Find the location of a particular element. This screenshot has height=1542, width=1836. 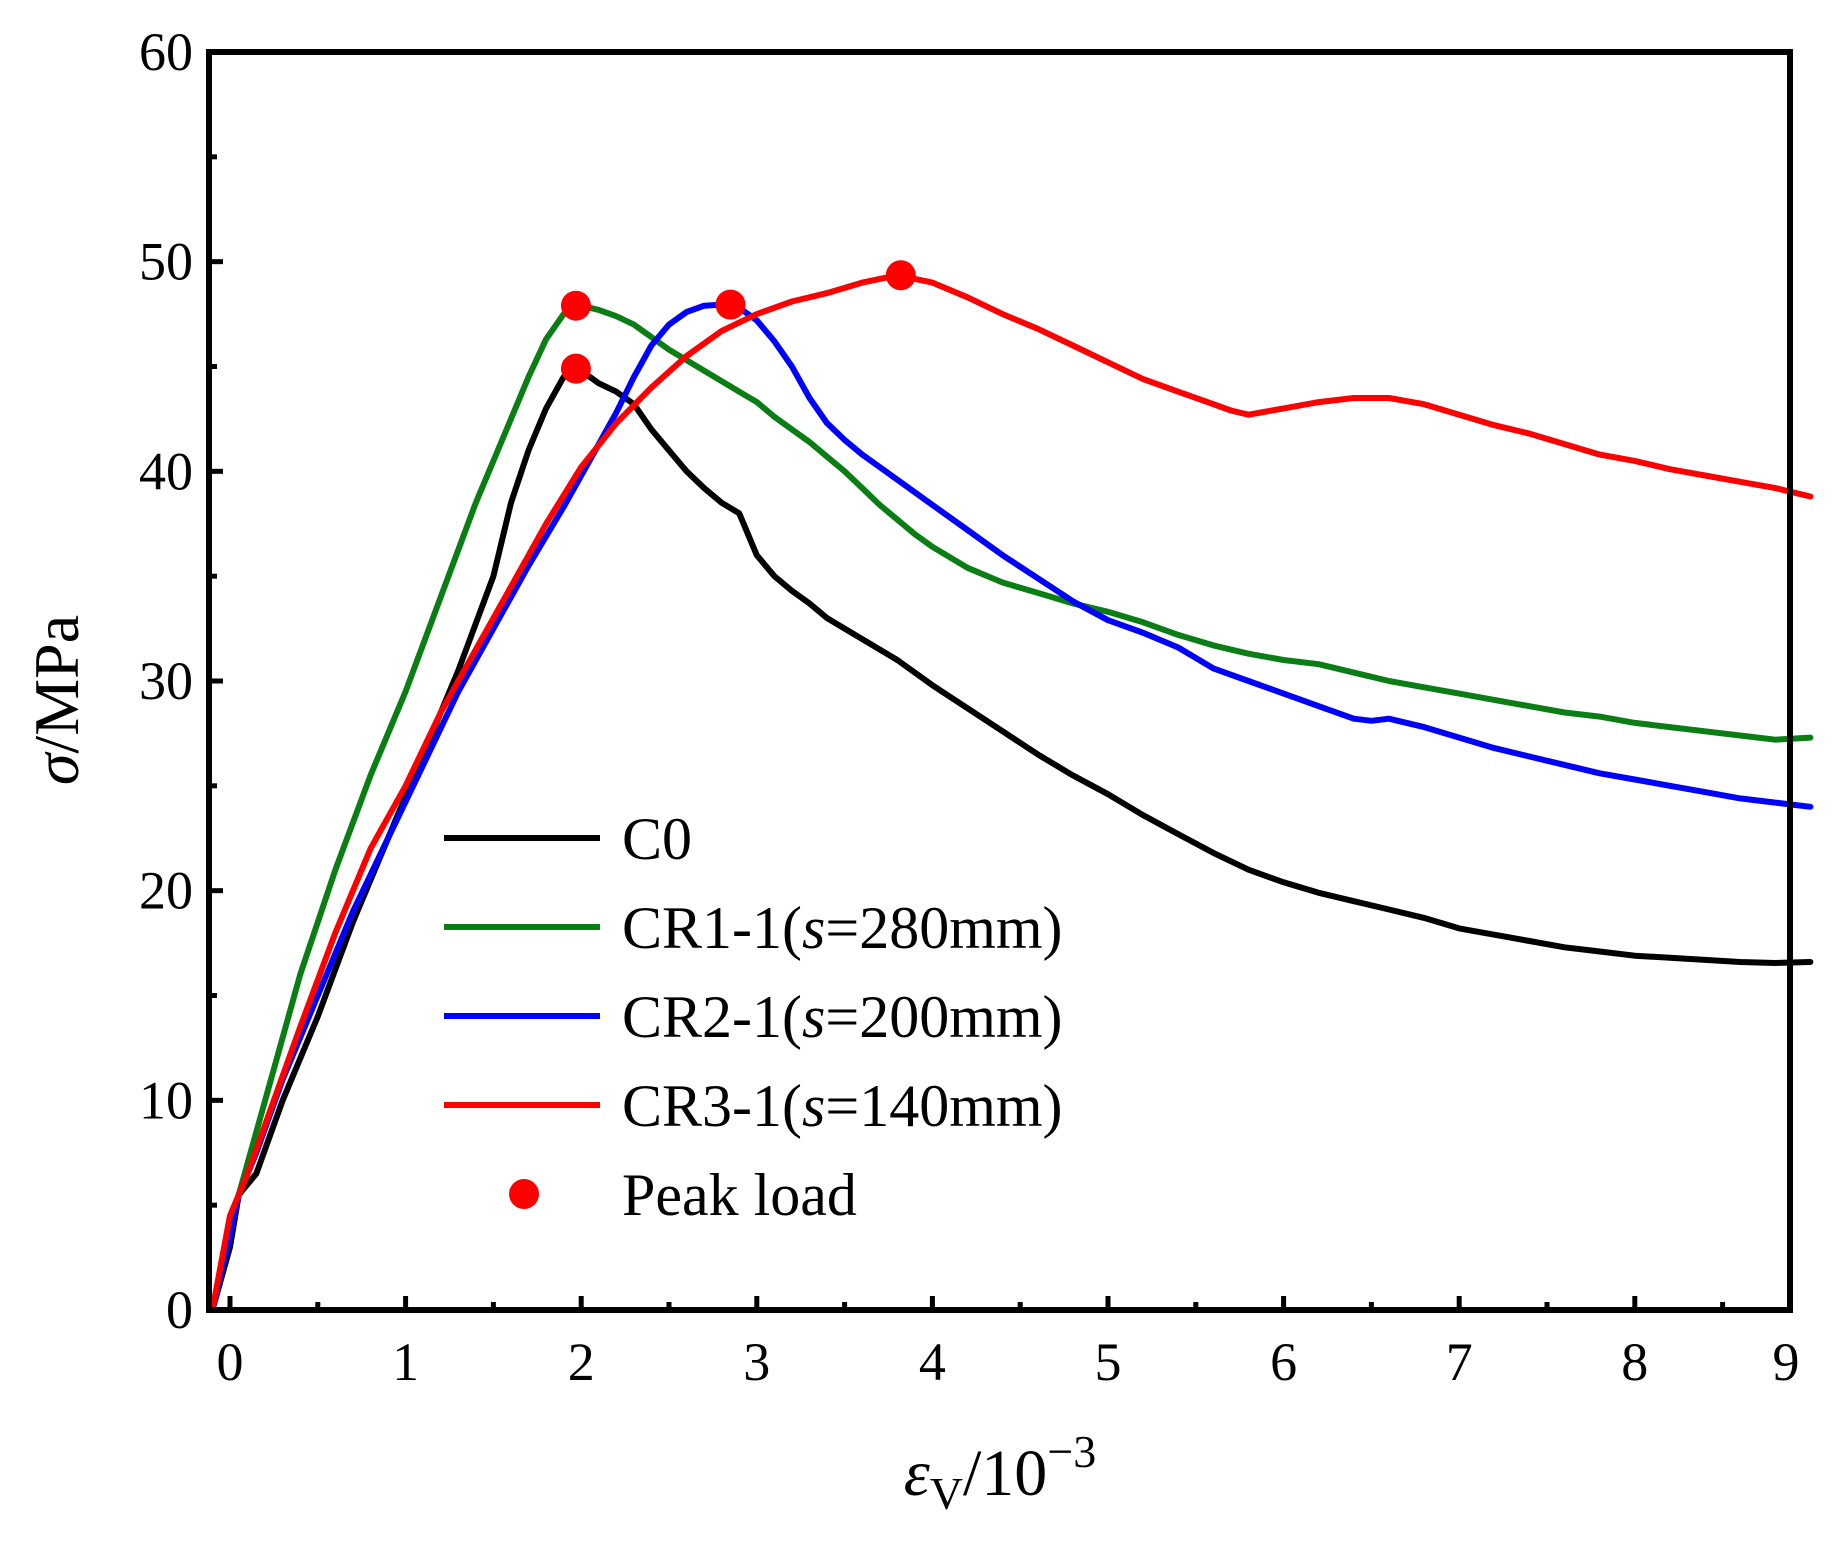

peak-markers is located at coordinates (738, 322).